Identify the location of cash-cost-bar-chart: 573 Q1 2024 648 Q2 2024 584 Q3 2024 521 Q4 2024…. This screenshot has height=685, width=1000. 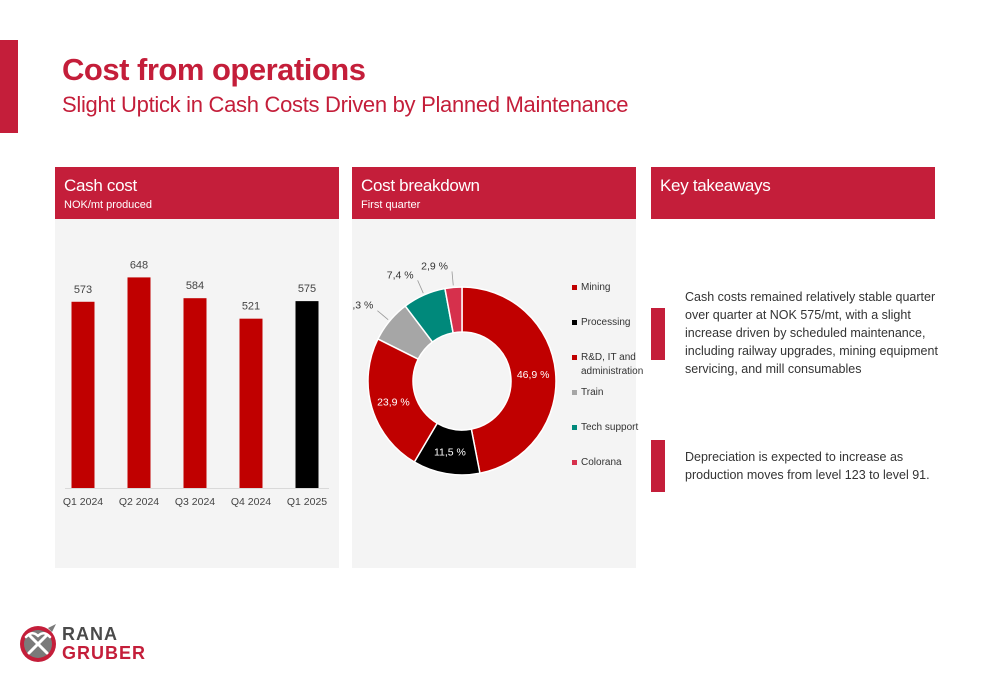
(196, 383).